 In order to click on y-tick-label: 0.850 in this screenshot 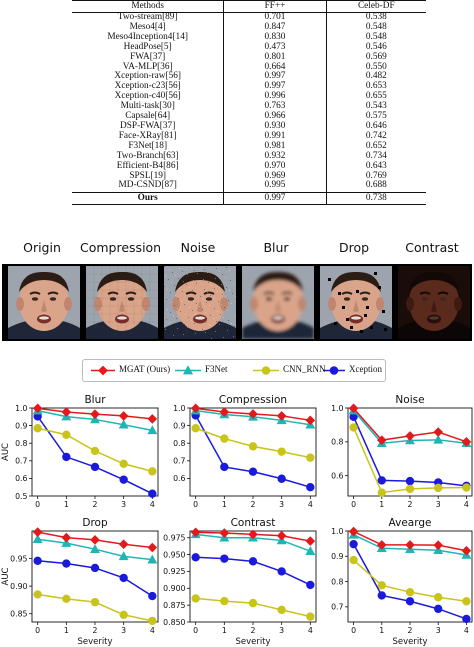, I will do `click(174, 622)`.